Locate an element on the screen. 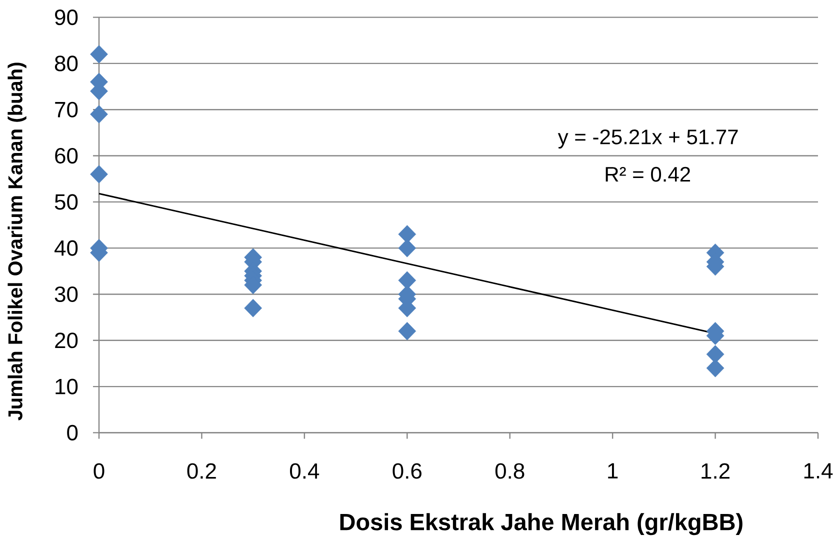 Image resolution: width=839 pixels, height=541 pixels. y-tick-label: 50 is located at coordinates (66, 202).